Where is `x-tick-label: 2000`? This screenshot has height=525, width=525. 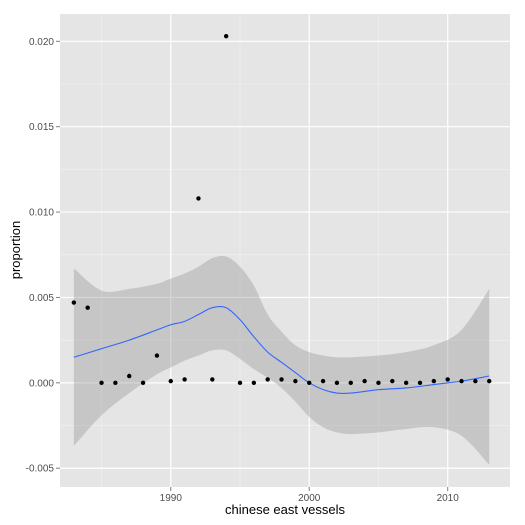
x-tick-label: 2000 is located at coordinates (309, 498).